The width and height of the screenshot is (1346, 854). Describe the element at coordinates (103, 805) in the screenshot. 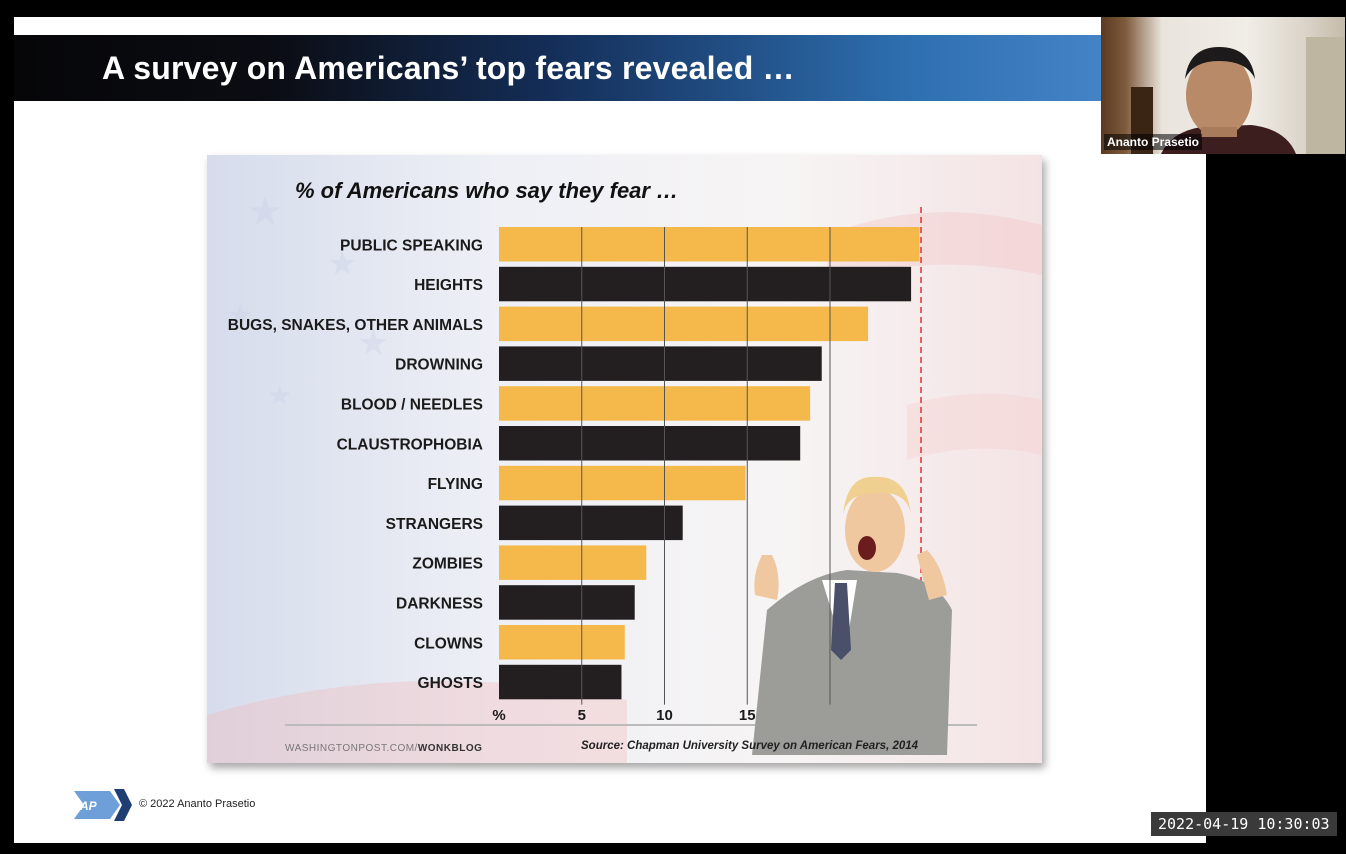

I see `ap-logo: AP` at that location.